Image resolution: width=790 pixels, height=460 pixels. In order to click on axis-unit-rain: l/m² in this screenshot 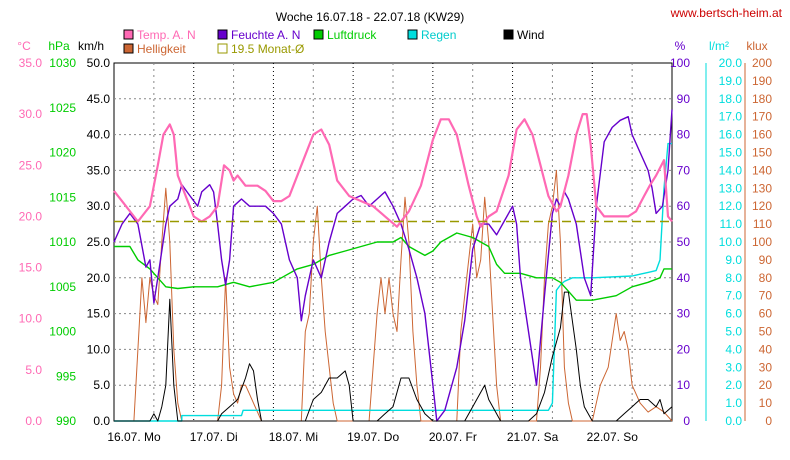, I will do `click(719, 46)`.